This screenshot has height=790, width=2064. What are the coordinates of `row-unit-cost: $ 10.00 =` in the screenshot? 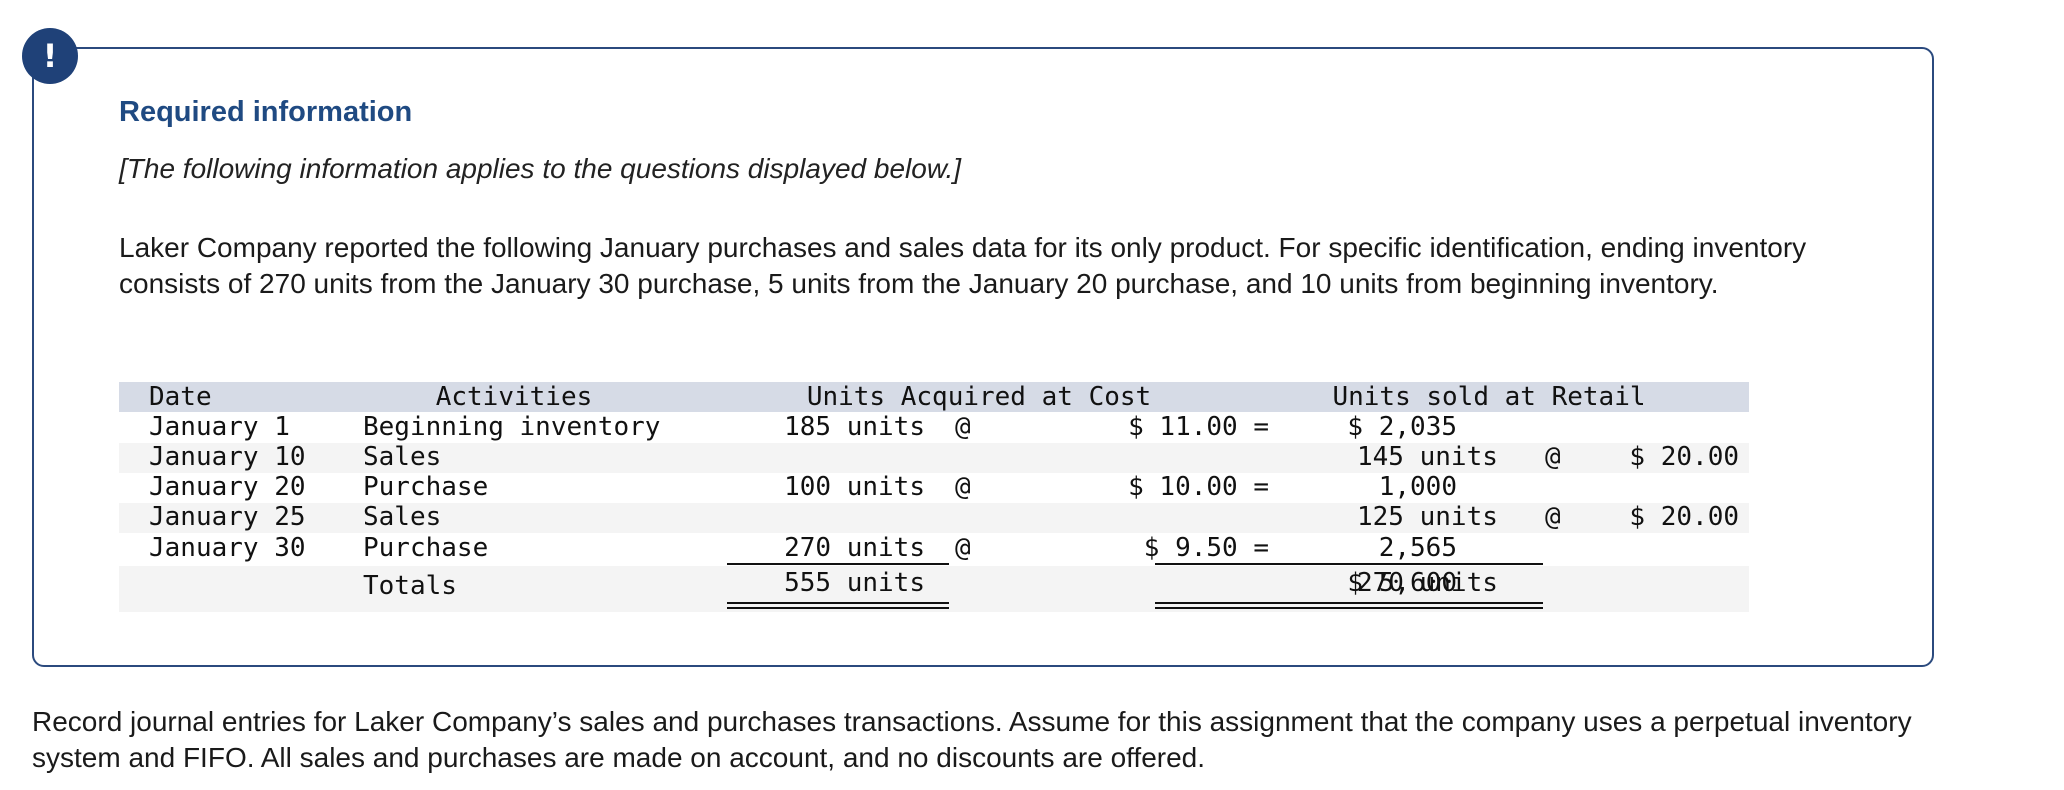 It's located at (1198, 487).